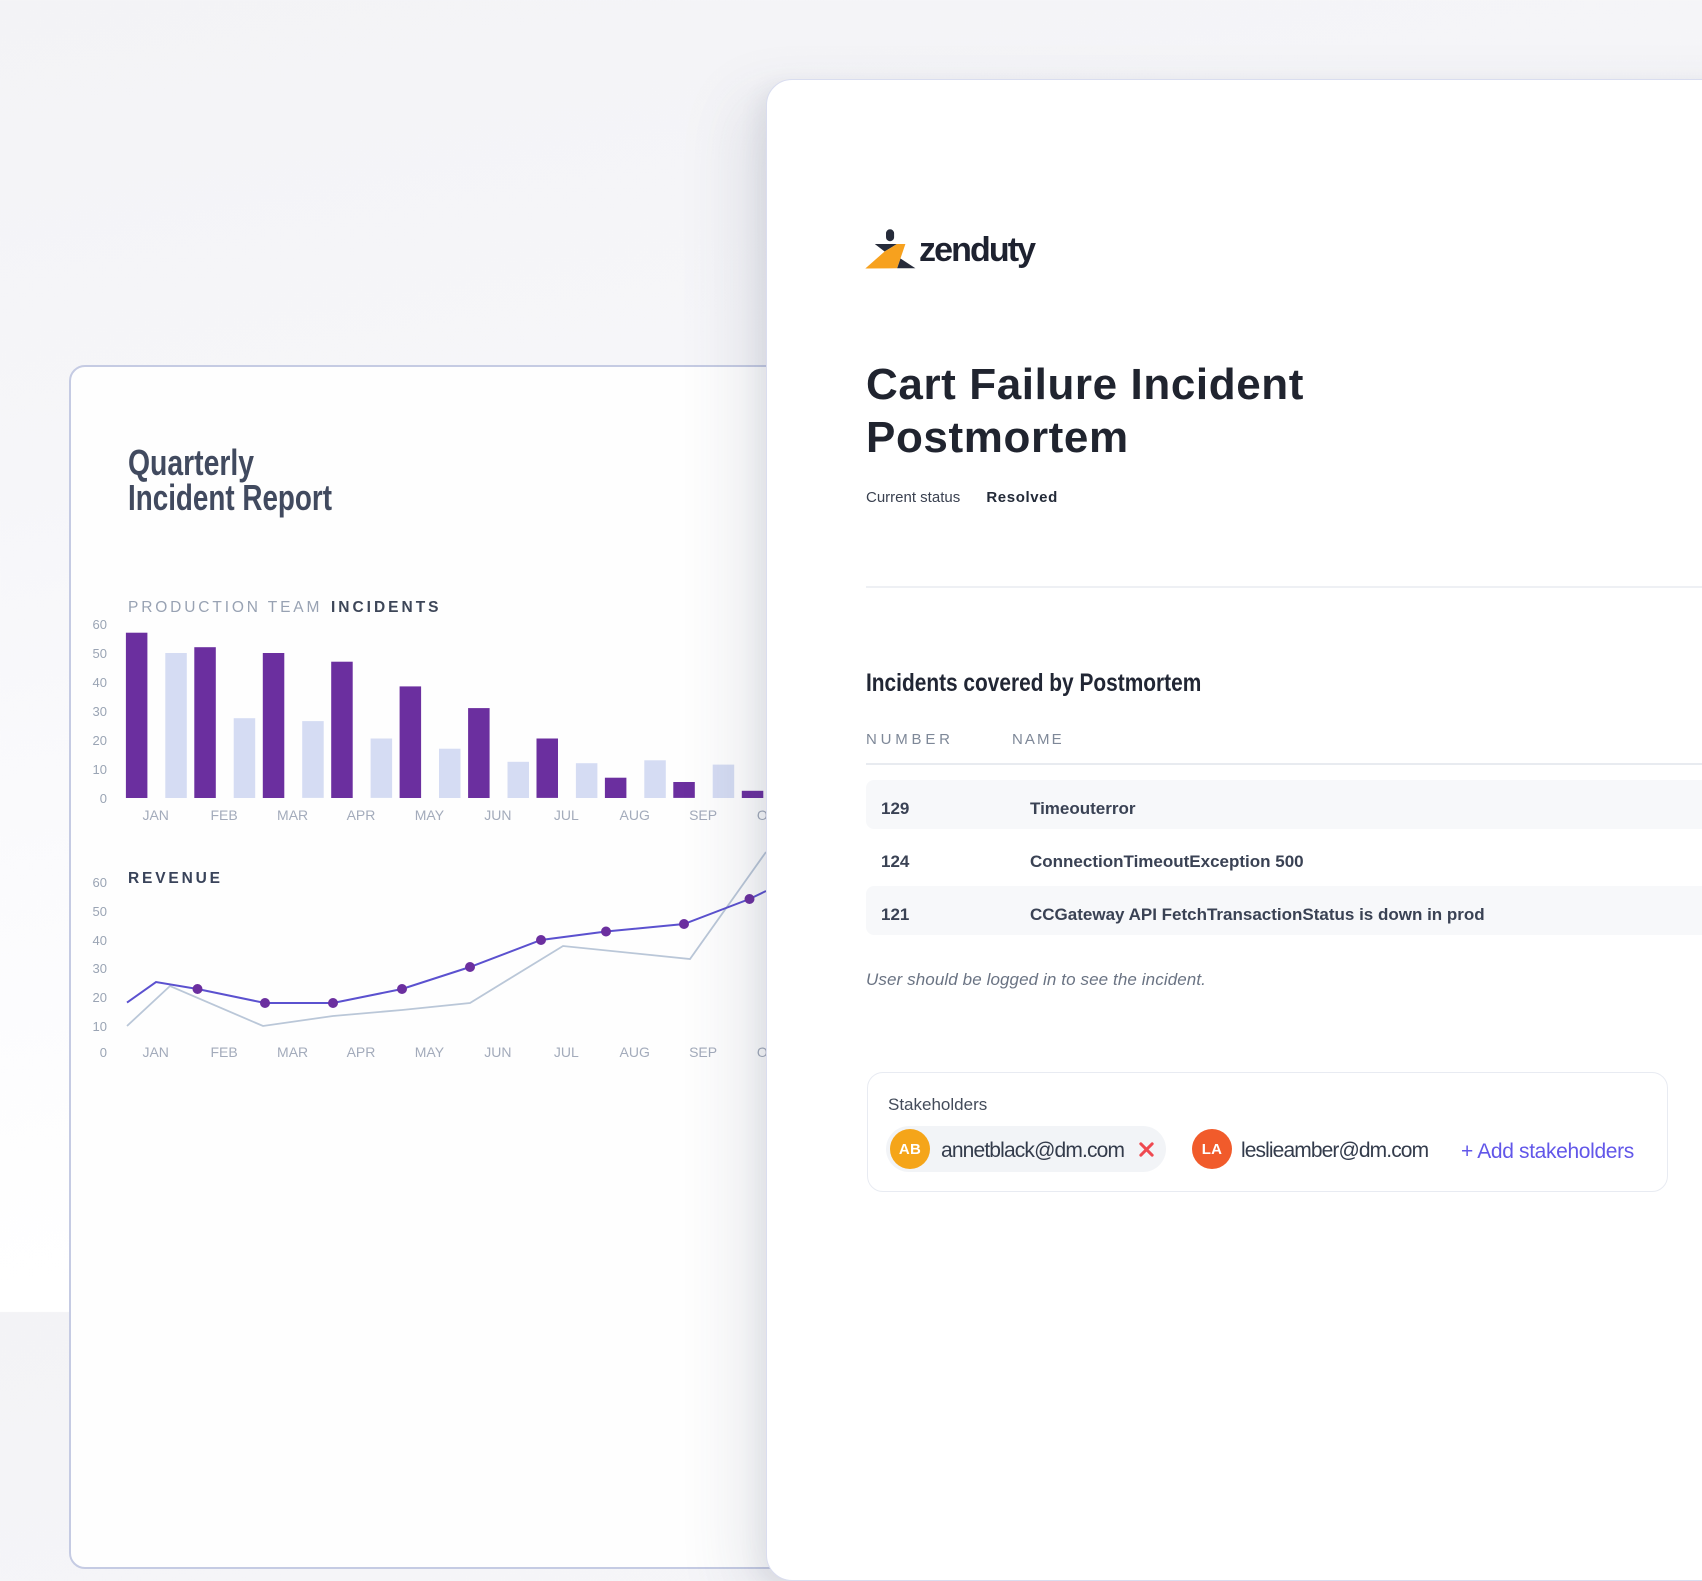 This screenshot has width=1702, height=1581. What do you see at coordinates (230, 497) in the screenshot?
I see `svg-text: Incident Report` at bounding box center [230, 497].